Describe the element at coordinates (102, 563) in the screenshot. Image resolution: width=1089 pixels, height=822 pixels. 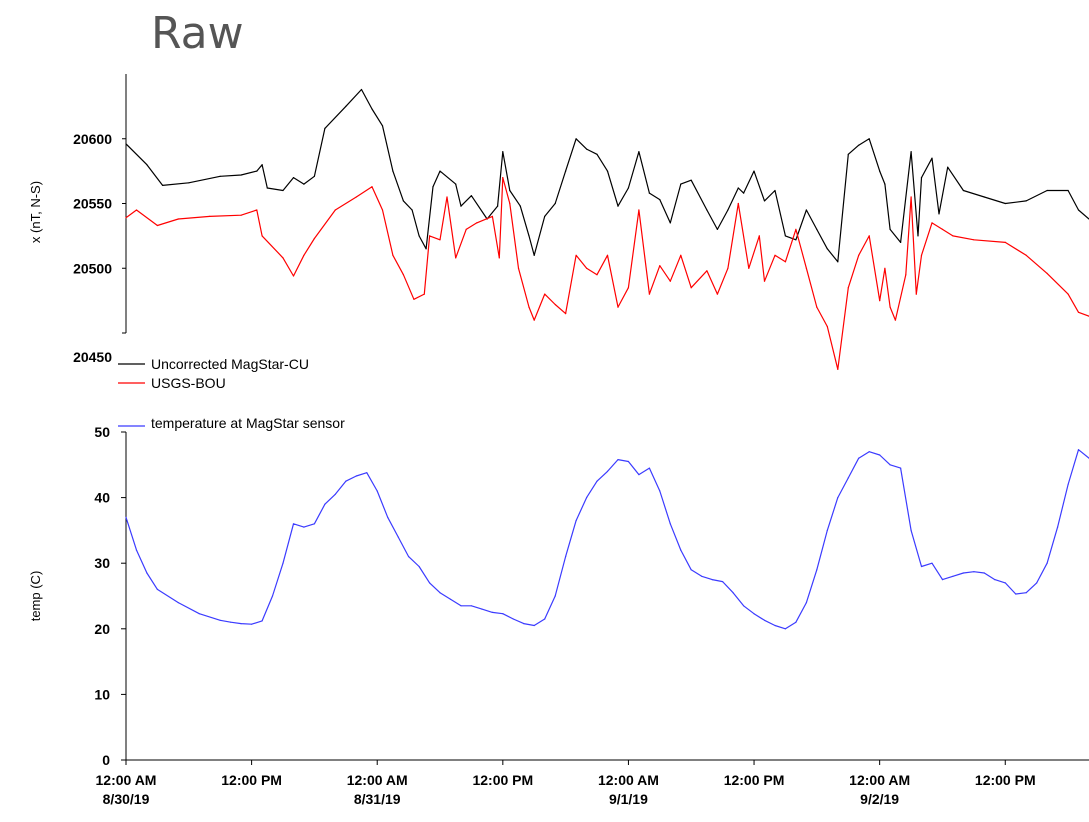
I see `bottom-y-tick-label: 30` at that location.